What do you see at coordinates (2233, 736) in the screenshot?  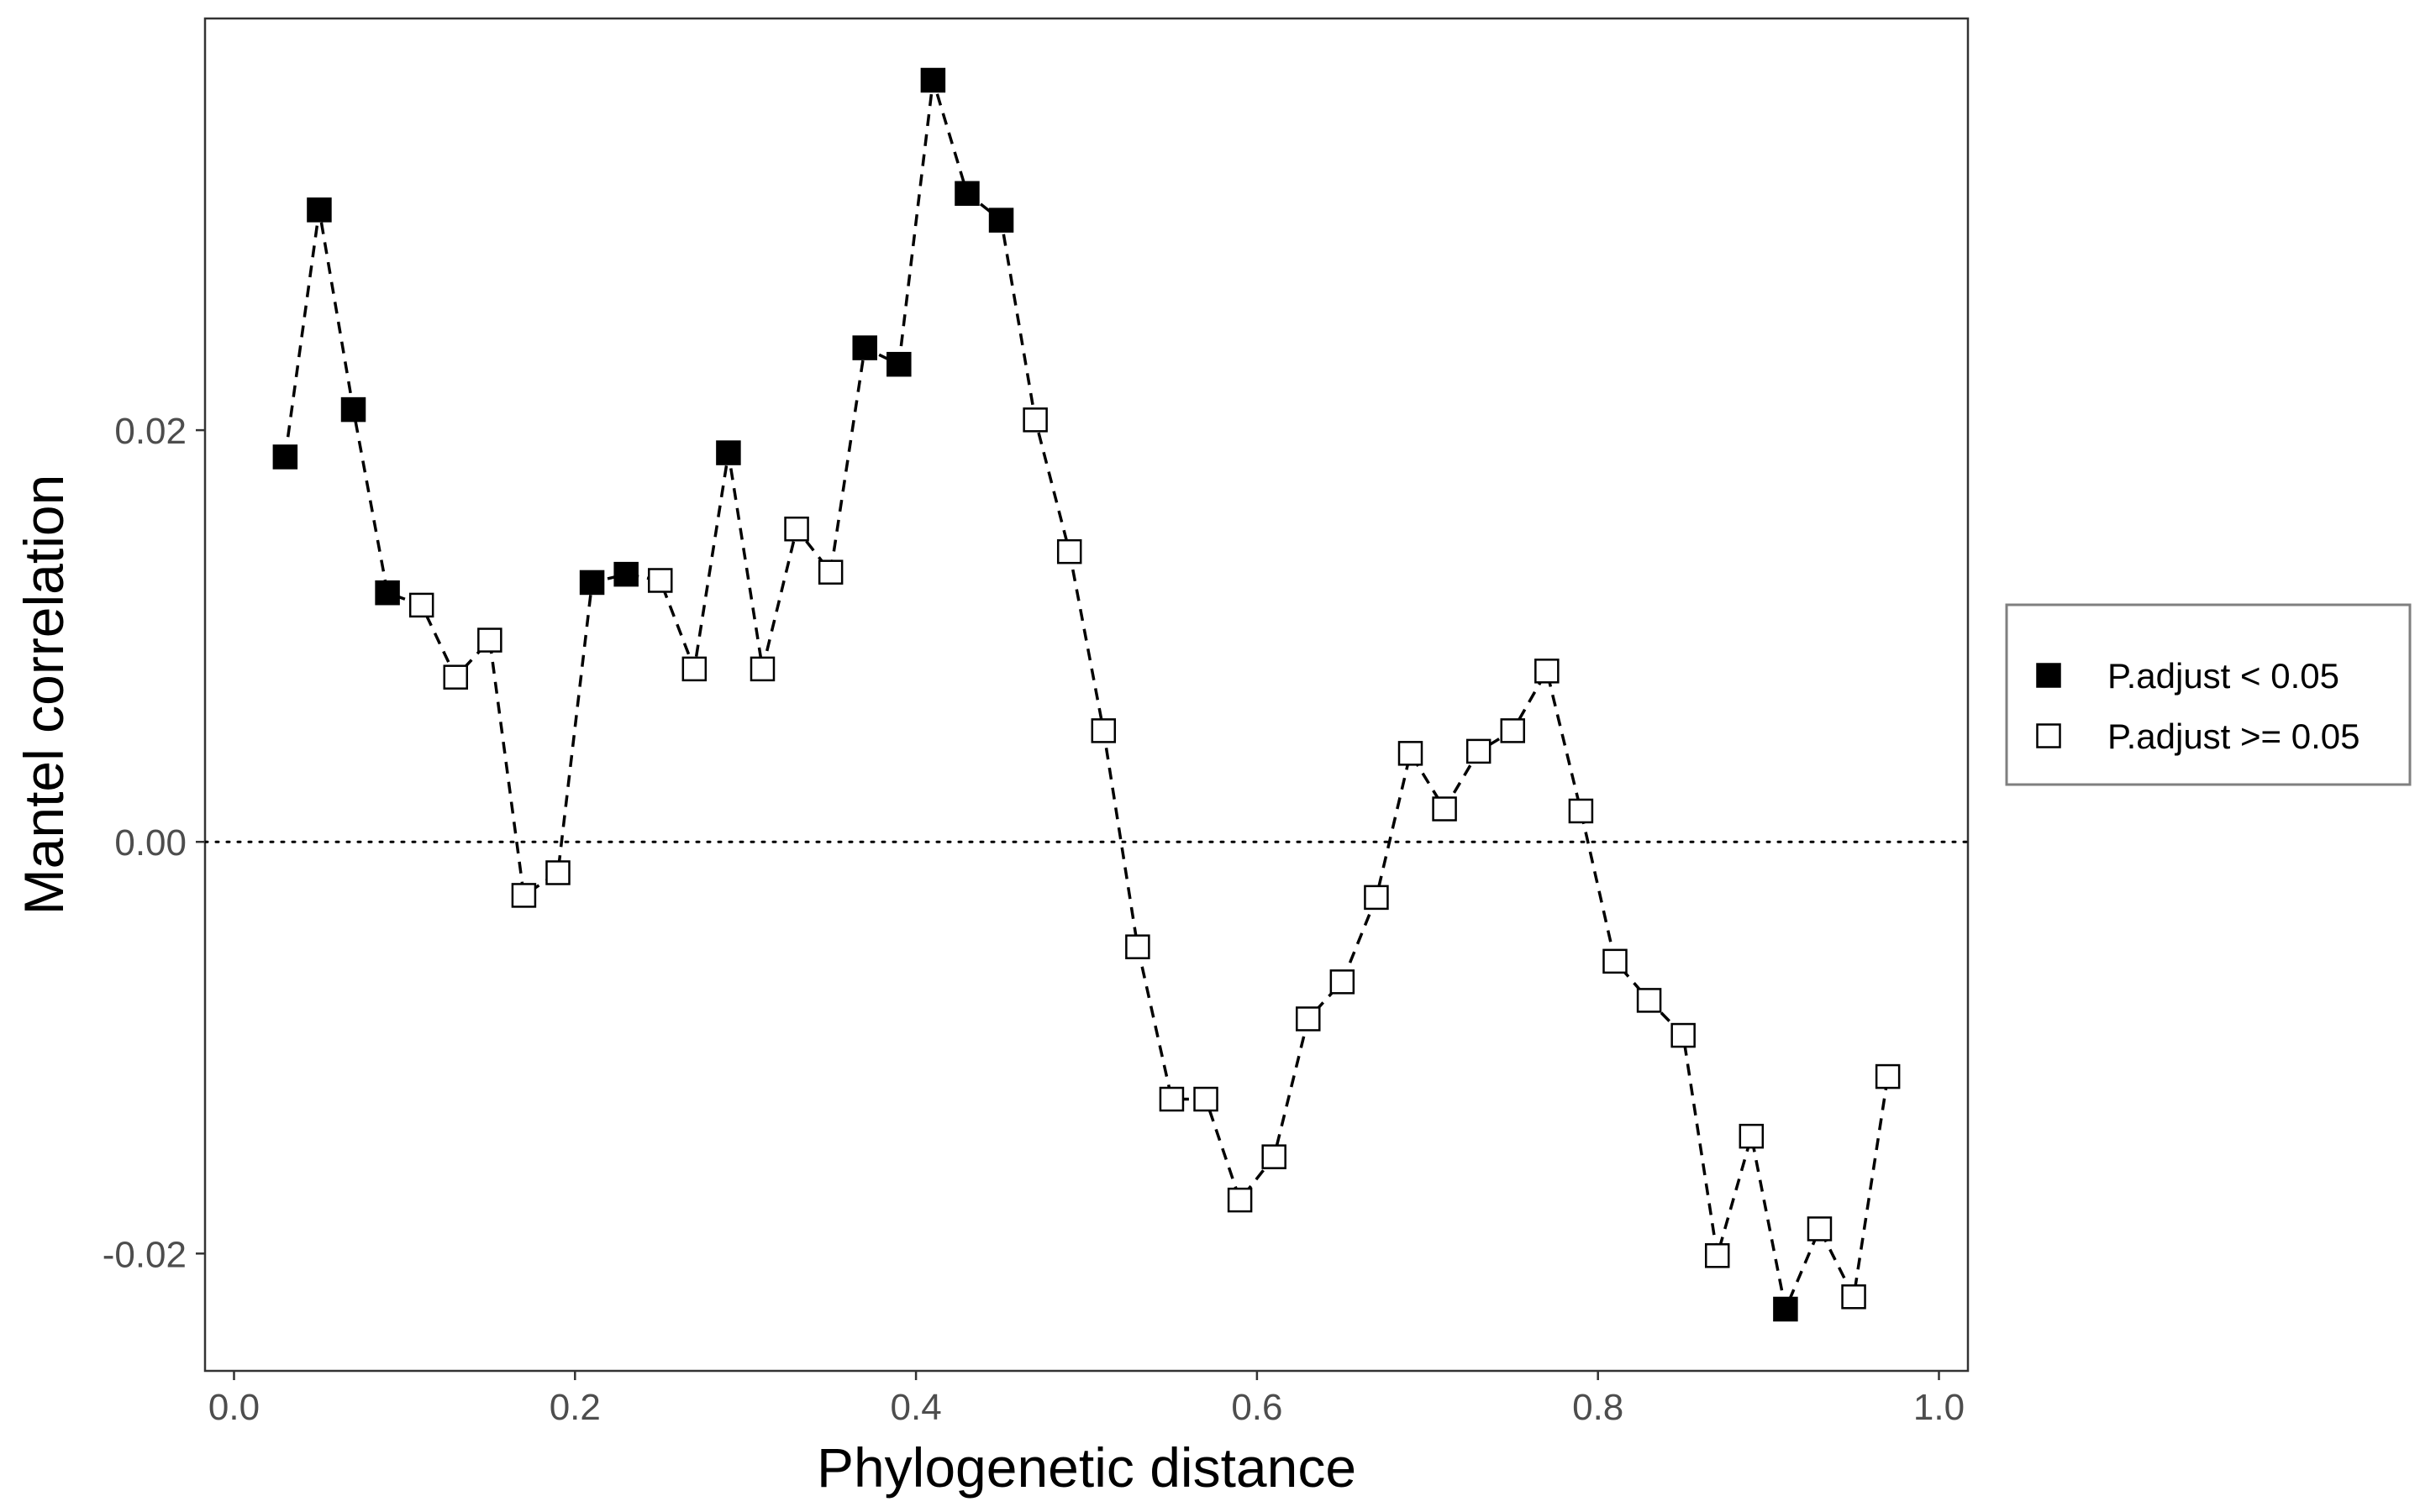 I see `legend-label-not-significant: P.adjust >= 0.05` at bounding box center [2233, 736].